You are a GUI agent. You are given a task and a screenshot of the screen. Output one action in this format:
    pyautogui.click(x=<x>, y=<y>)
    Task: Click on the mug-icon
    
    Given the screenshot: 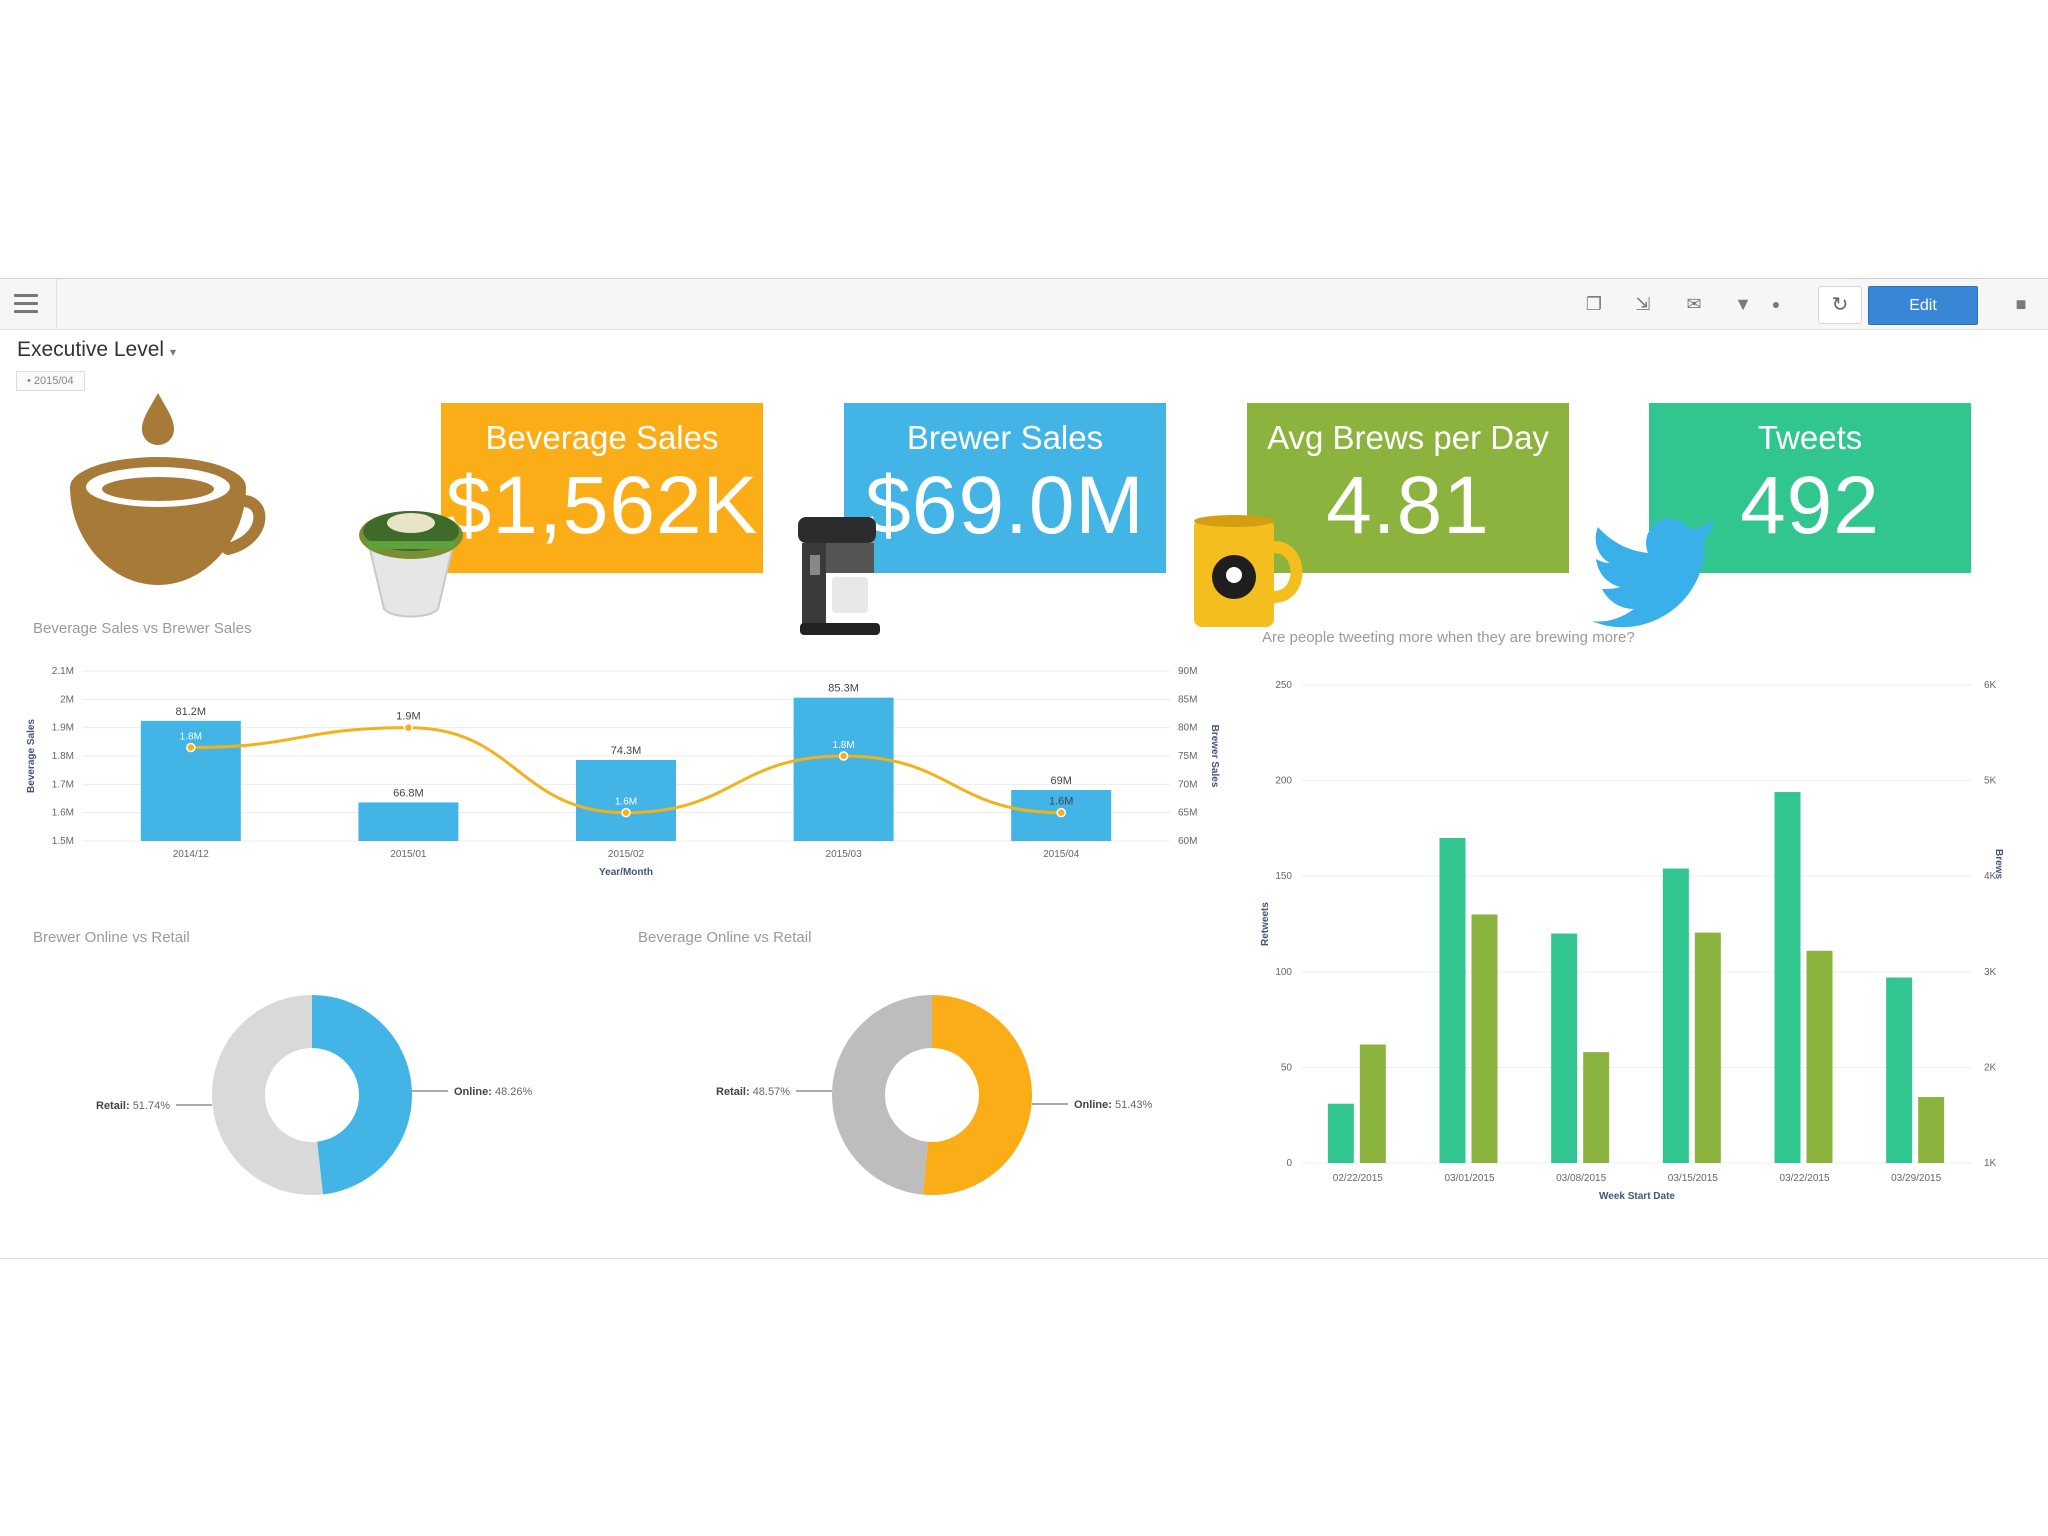 What is the action you would take?
    pyautogui.click(x=1248, y=571)
    